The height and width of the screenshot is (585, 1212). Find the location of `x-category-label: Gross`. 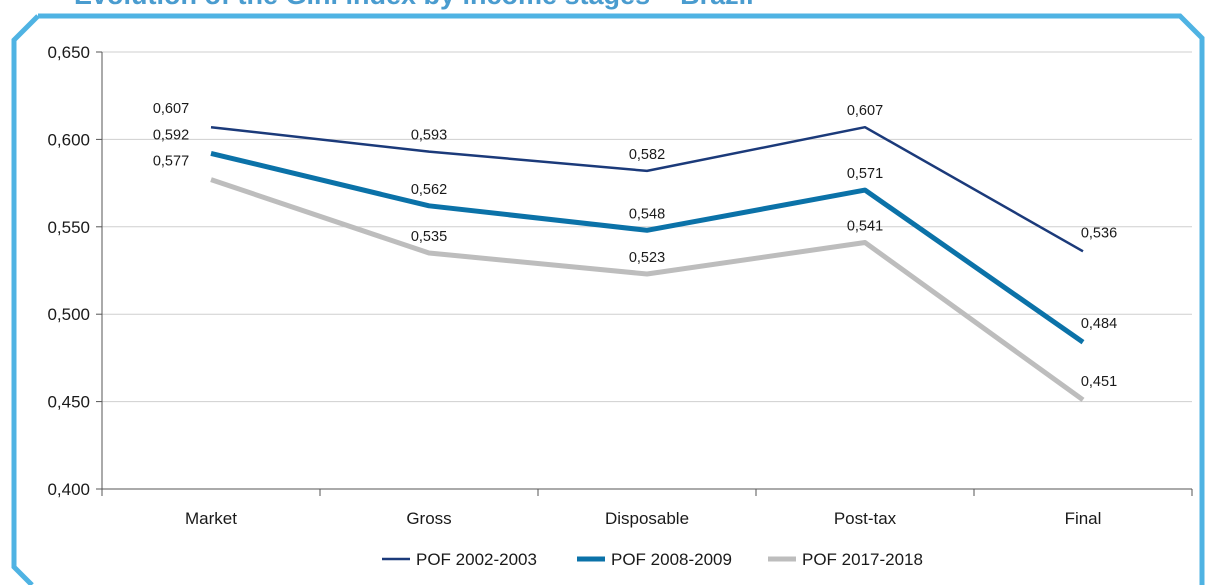

x-category-label: Gross is located at coordinates (428, 518).